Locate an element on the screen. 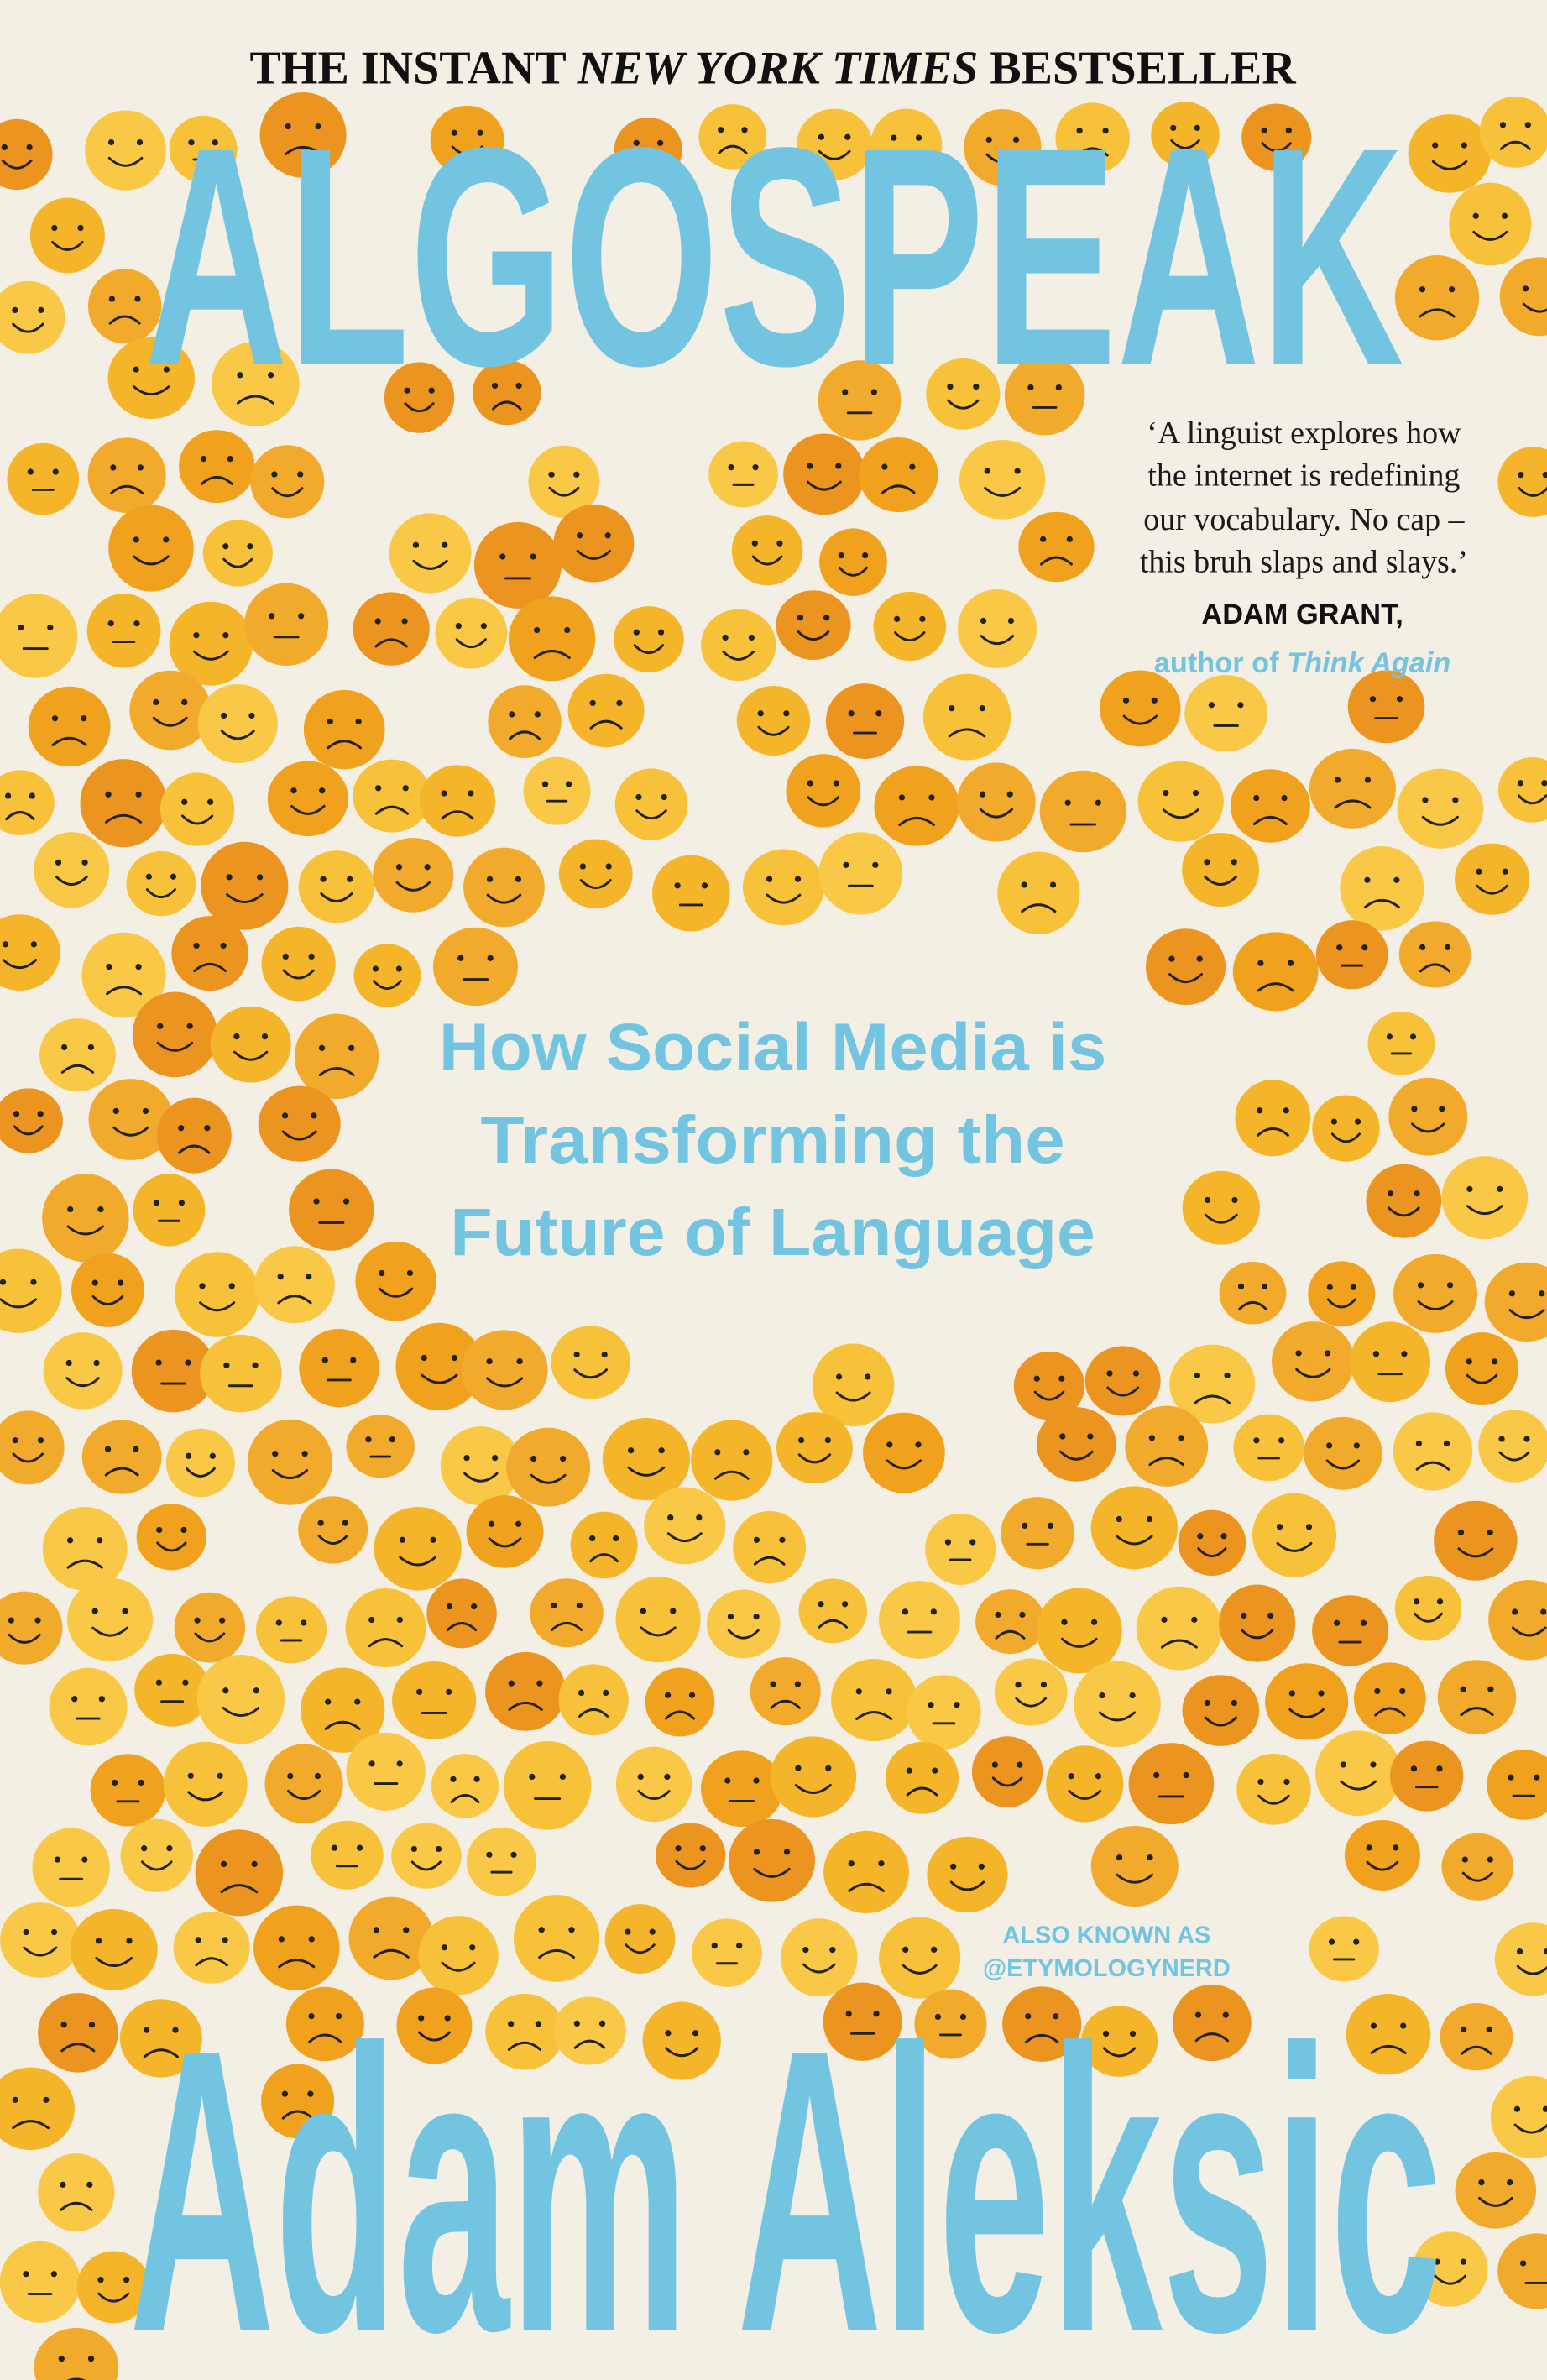 This screenshot has width=1547, height=2380. alias-line: ALSO KNOWN AS is located at coordinates (1106, 1935).